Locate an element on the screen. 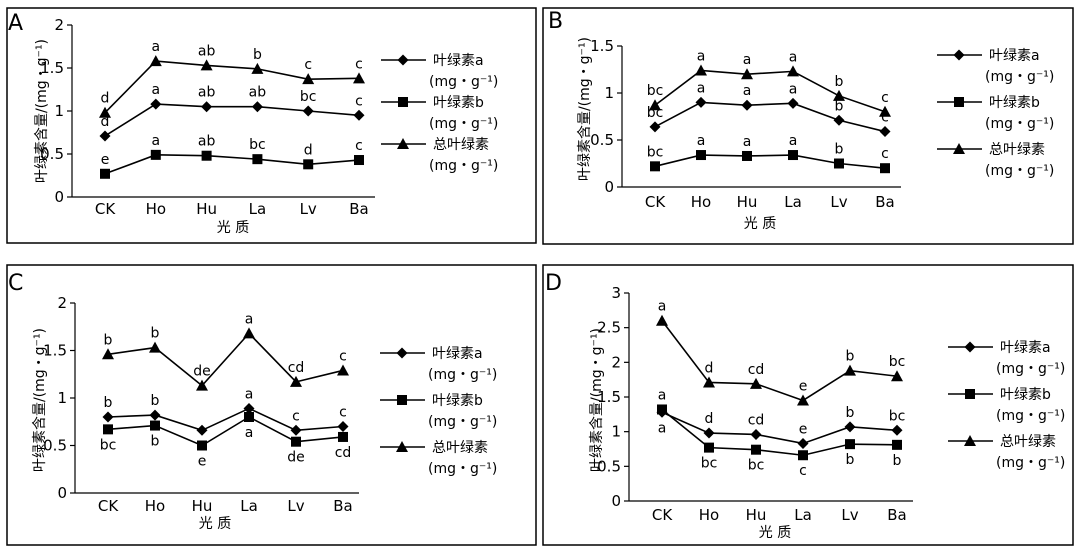 Image resolution: width=1080 pixels, height=550 pixels. panel-b-x-axis-title: 光 质 is located at coordinates (760, 224).